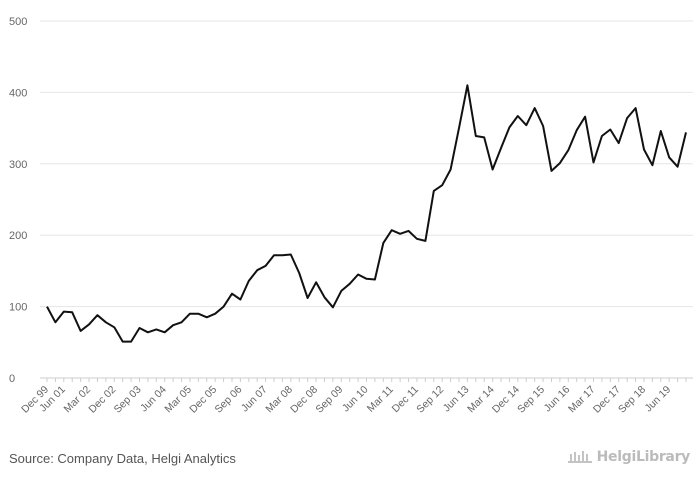 Image resolution: width=700 pixels, height=483 pixels. I want to click on brand-name: HelgiLibrary, so click(643, 457).